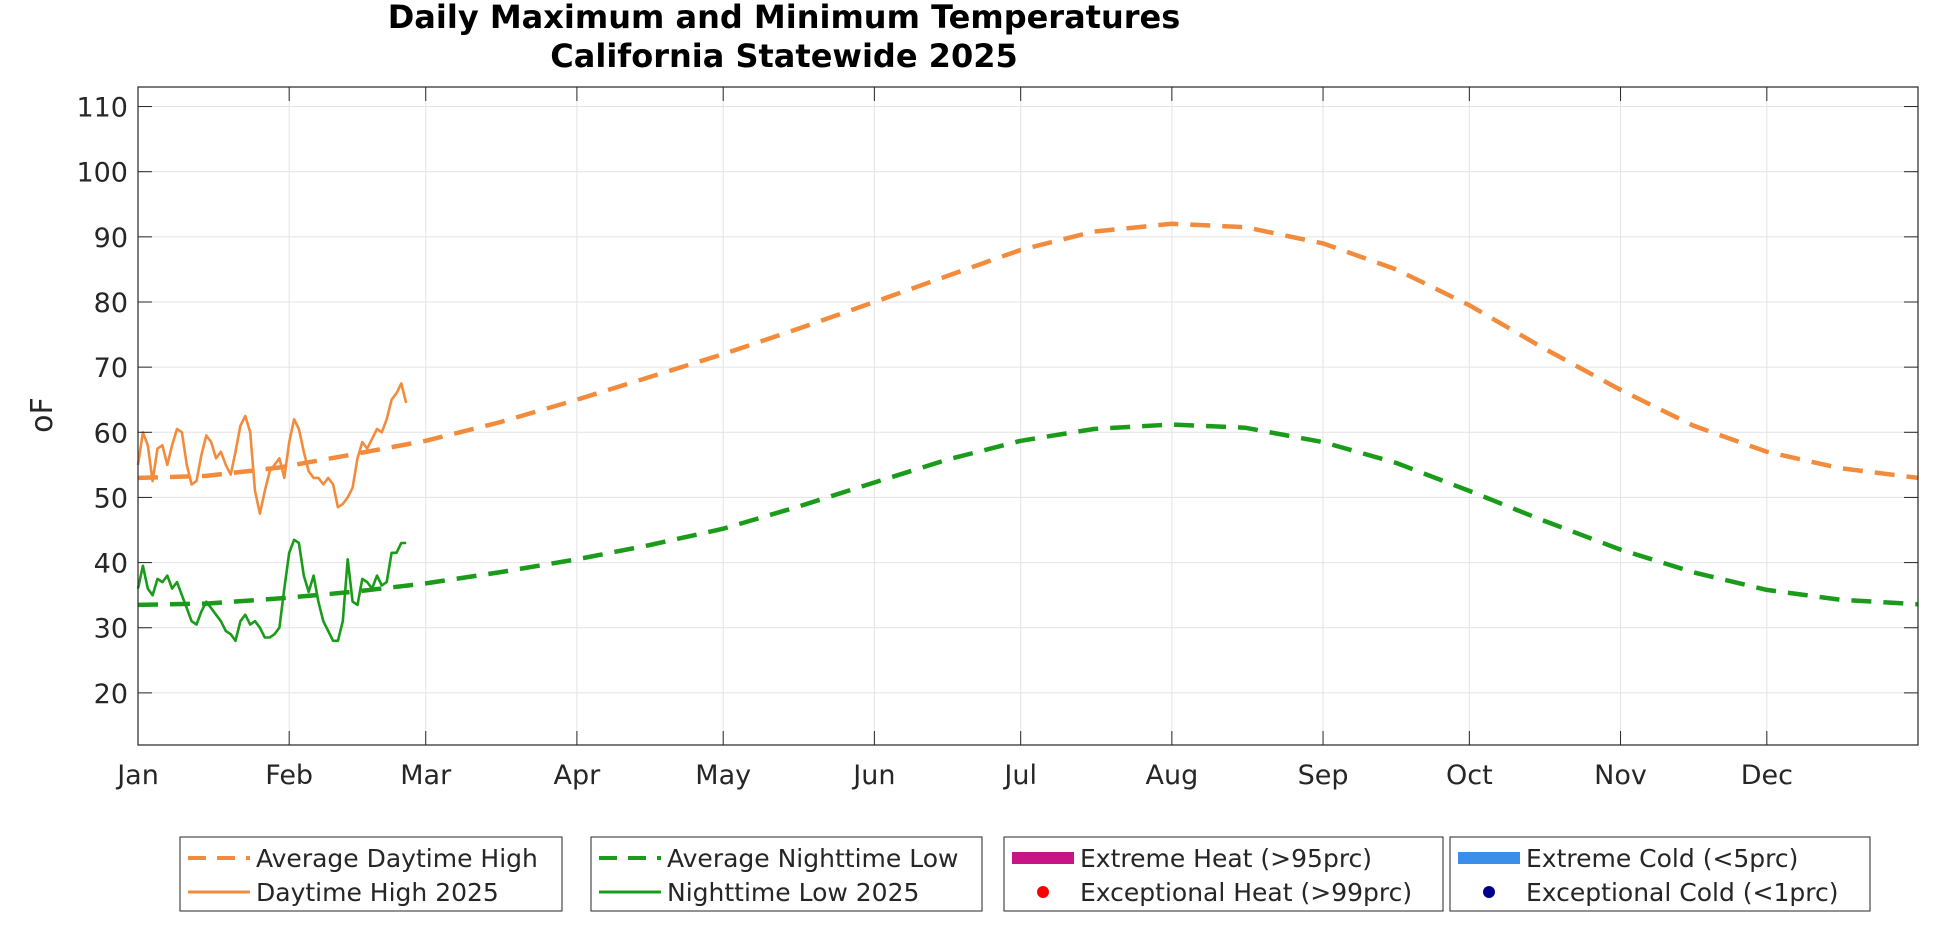 This screenshot has height=945, width=1949. I want to click on y-tick-label: 70, so click(111, 368).